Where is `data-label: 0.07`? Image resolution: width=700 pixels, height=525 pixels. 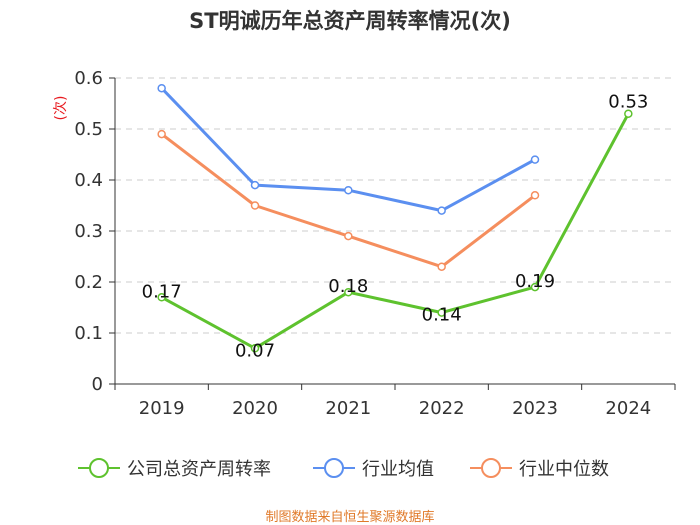 data-label: 0.07 is located at coordinates (255, 350).